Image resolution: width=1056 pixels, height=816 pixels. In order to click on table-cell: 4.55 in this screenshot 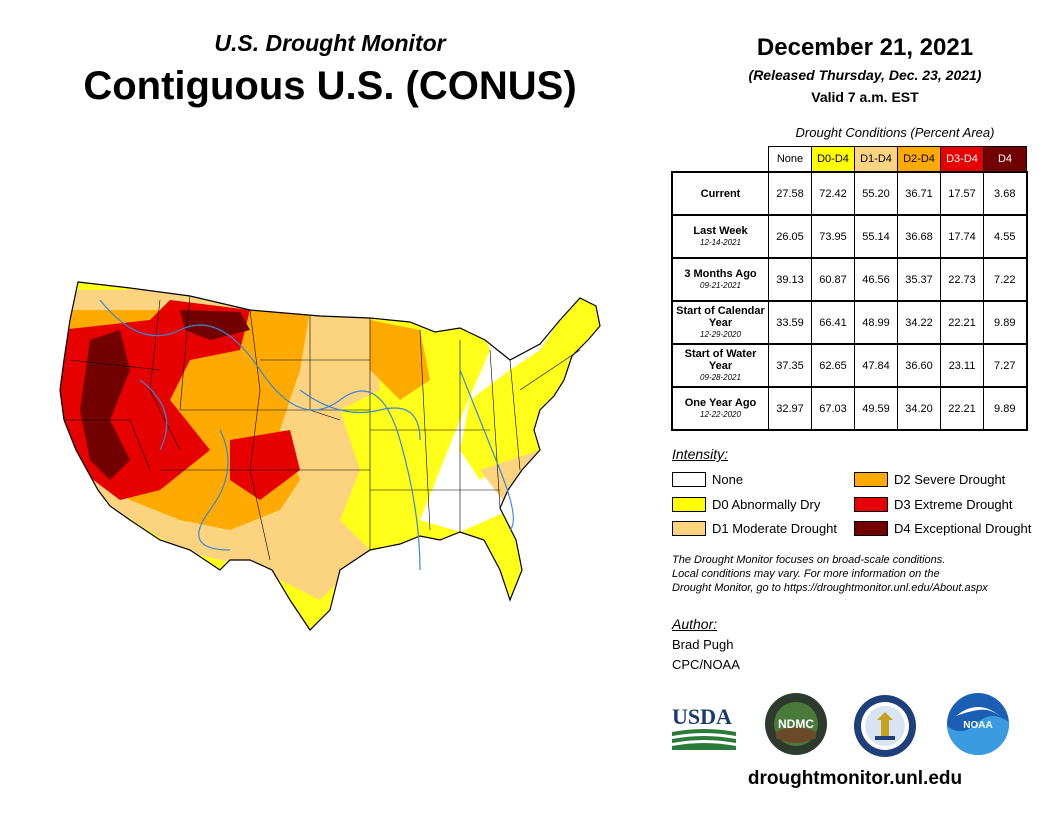, I will do `click(1005, 236)`.